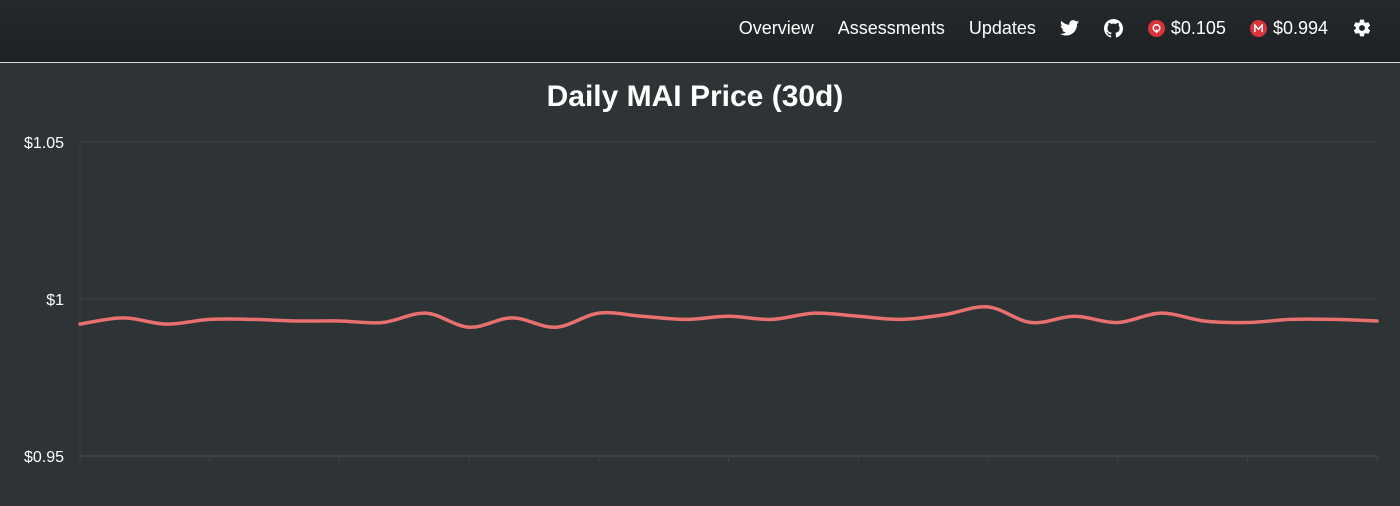  I want to click on mai-token-icon, so click(1258, 28).